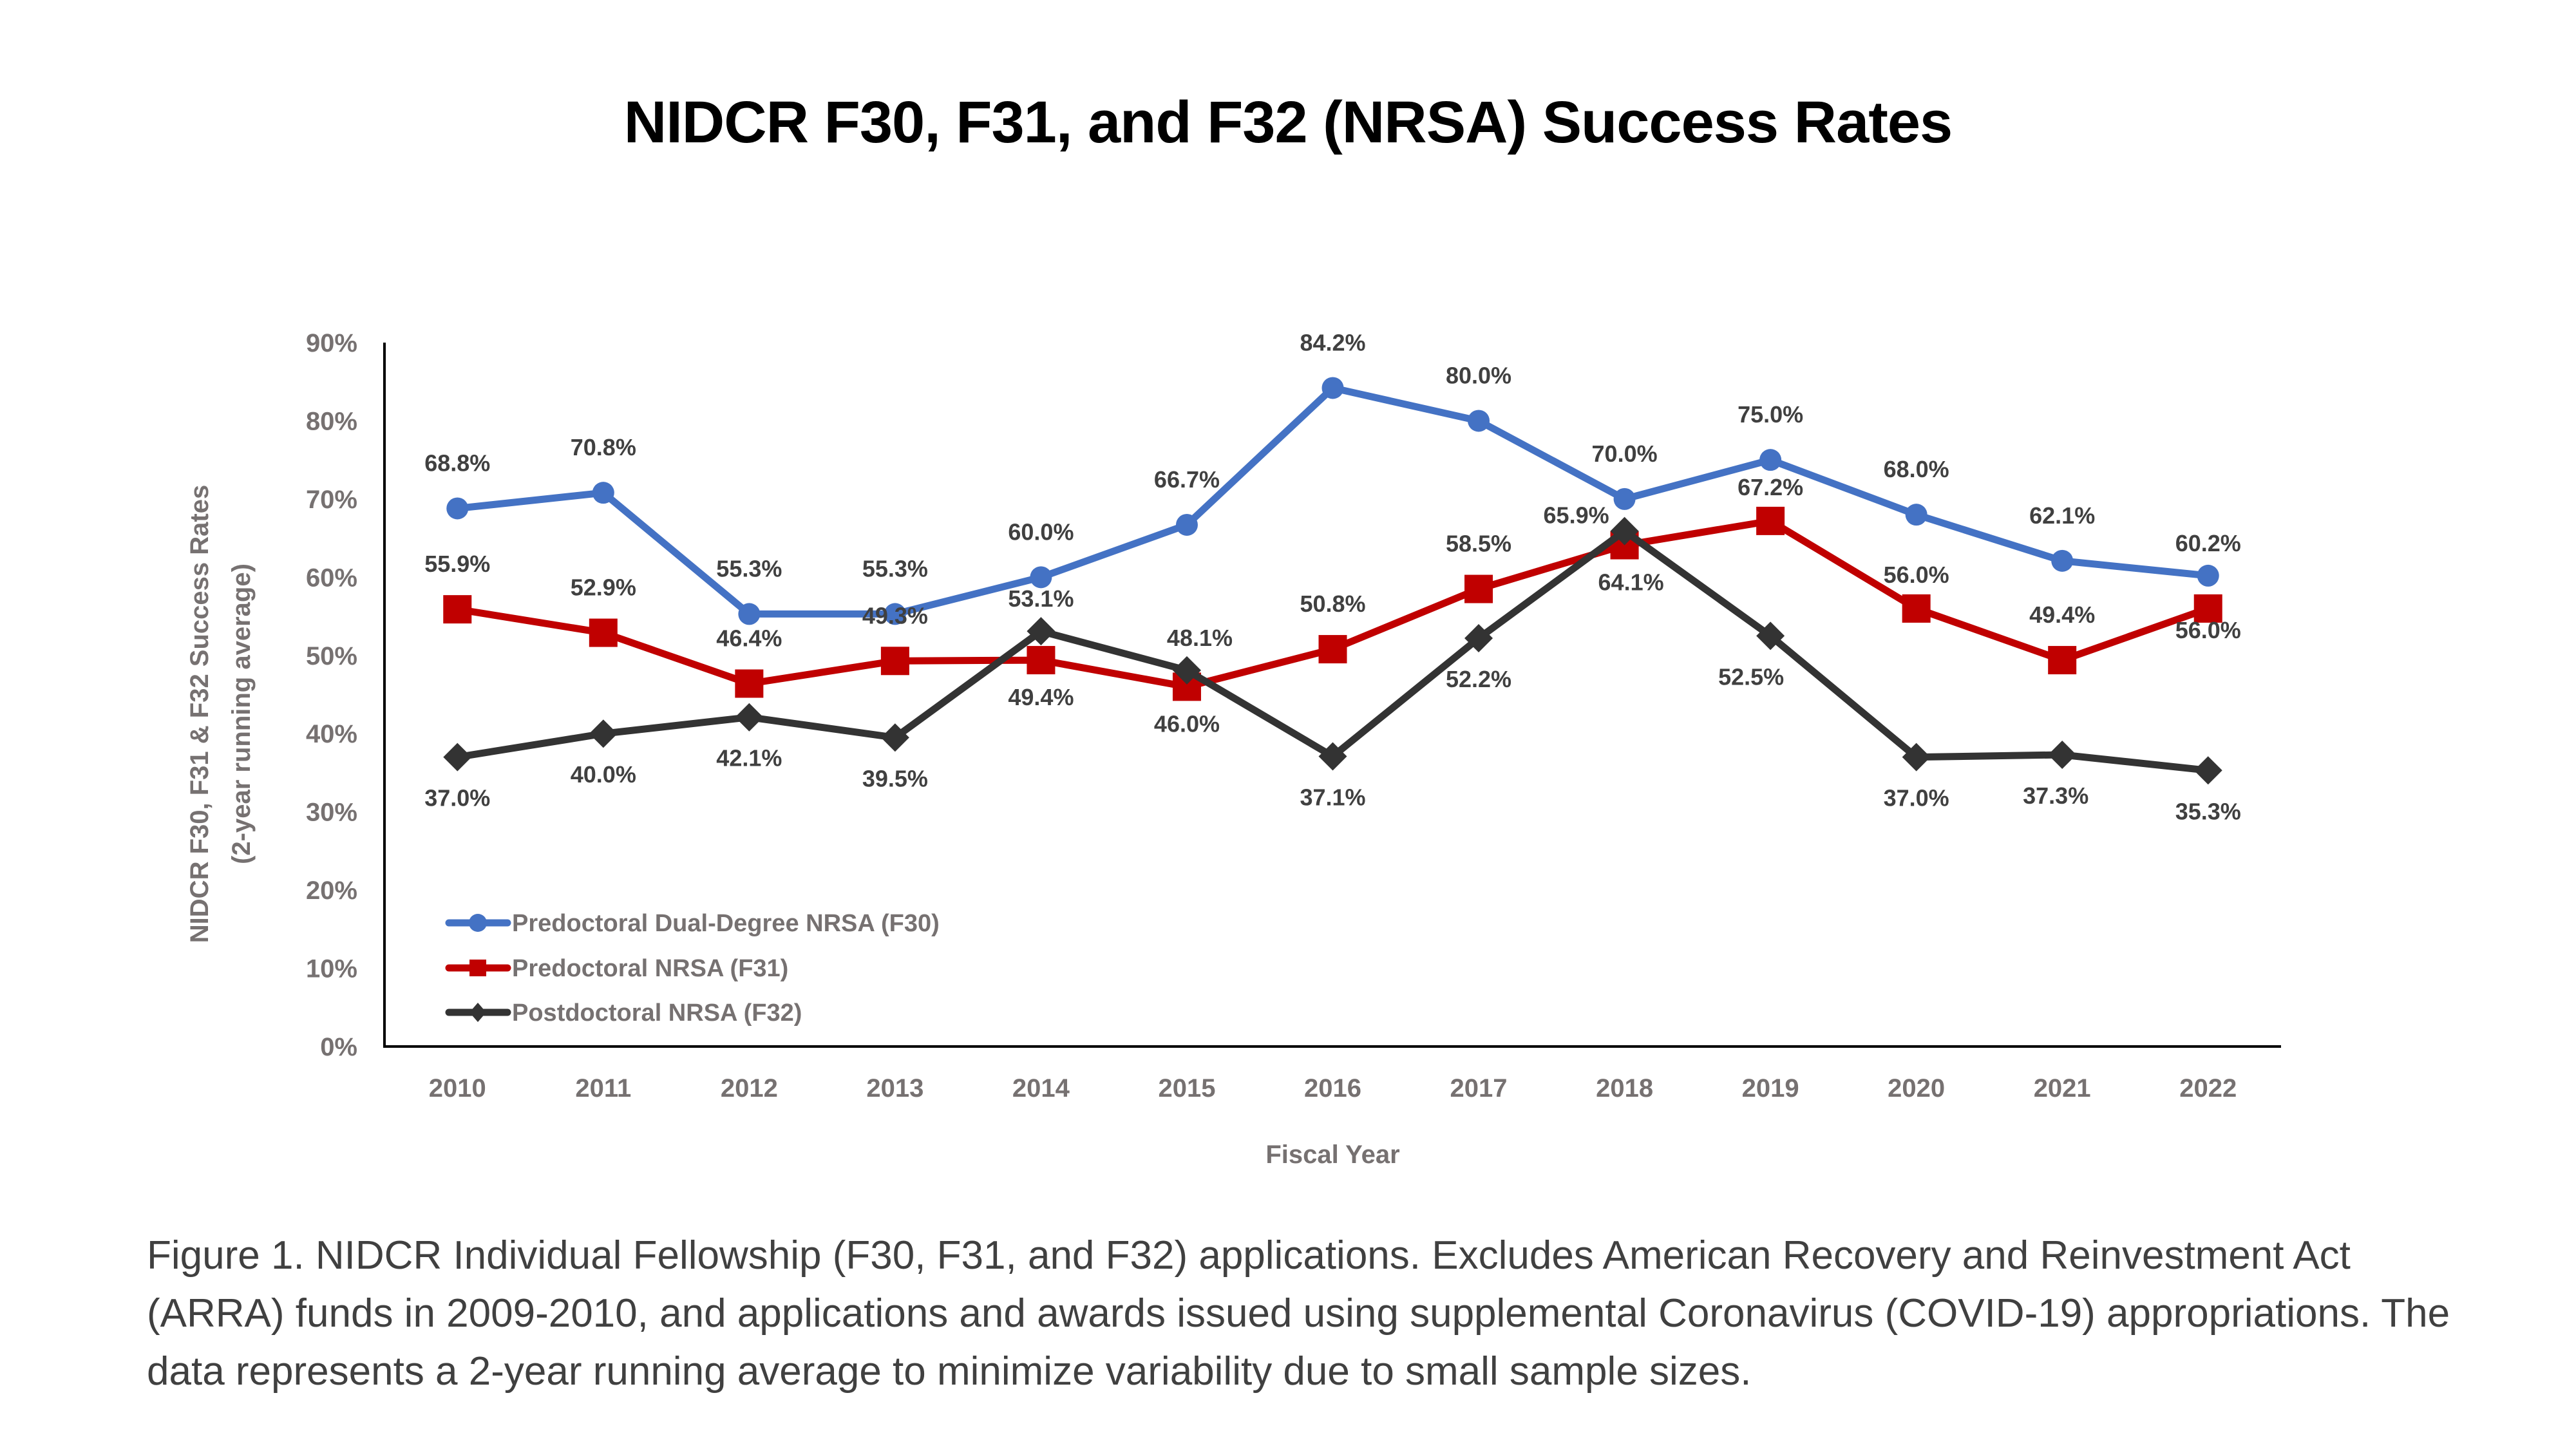 Image resolution: width=2576 pixels, height=1449 pixels. I want to click on legend-label: Postdoctoral NRSA (F32), so click(657, 1013).